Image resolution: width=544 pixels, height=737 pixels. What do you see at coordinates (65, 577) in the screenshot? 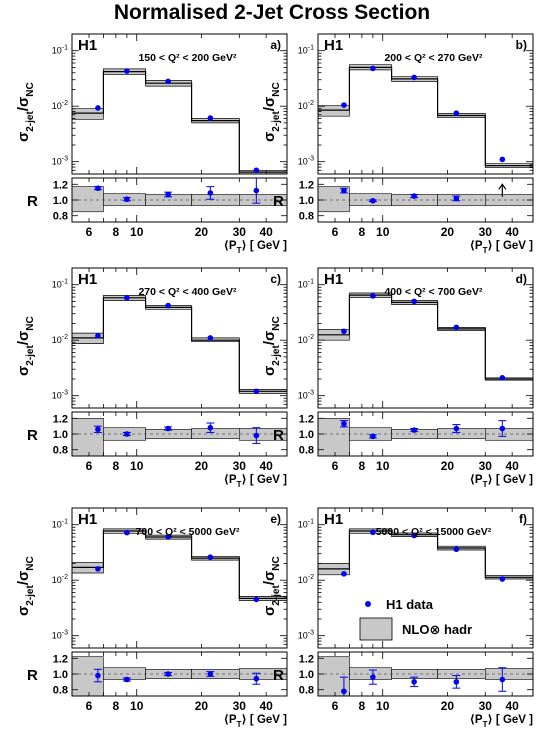
I see `y-tick-exponent: -2` at bounding box center [65, 577].